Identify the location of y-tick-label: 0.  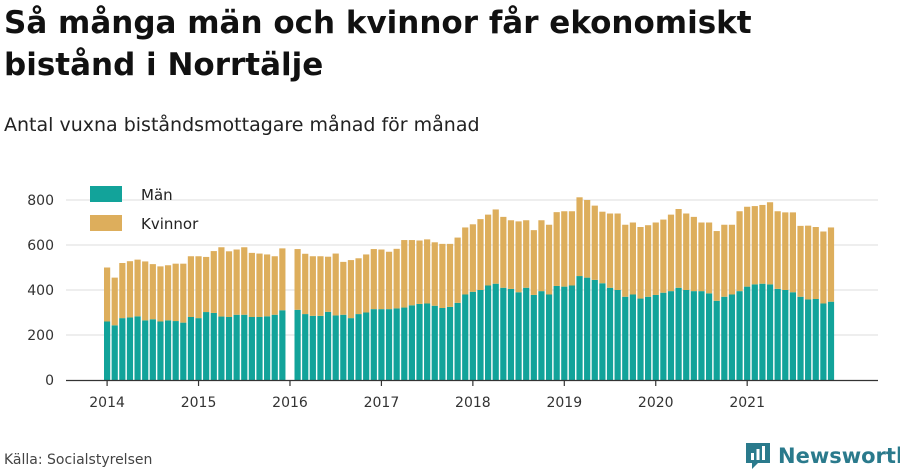
(49, 381).